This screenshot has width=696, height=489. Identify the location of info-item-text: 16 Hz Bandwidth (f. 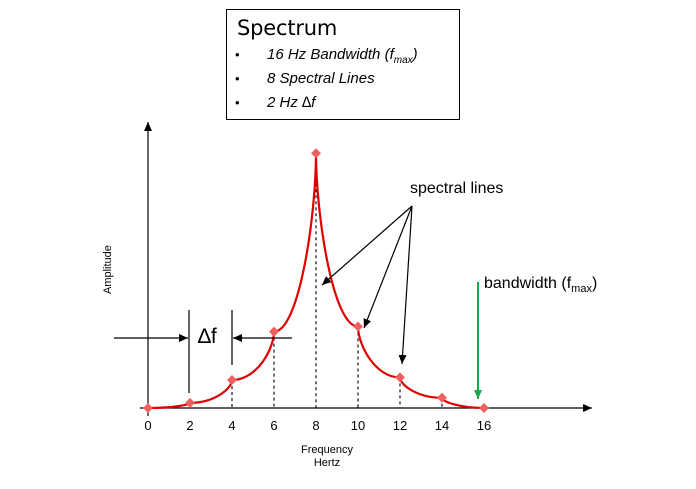
(330, 54).